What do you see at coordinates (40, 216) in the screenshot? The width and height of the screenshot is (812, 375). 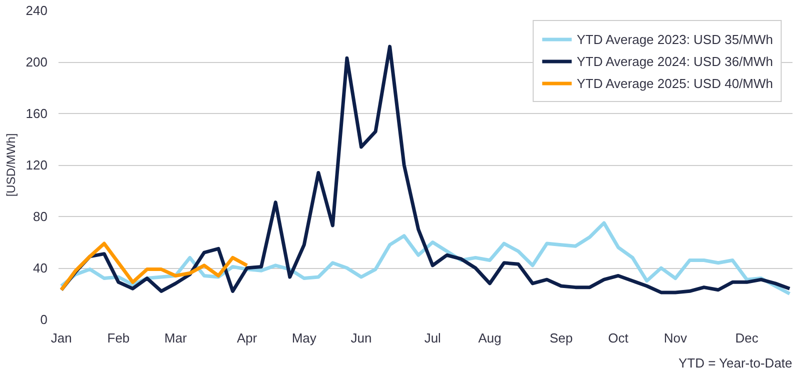 I see `y-tick-label: 80` at bounding box center [40, 216].